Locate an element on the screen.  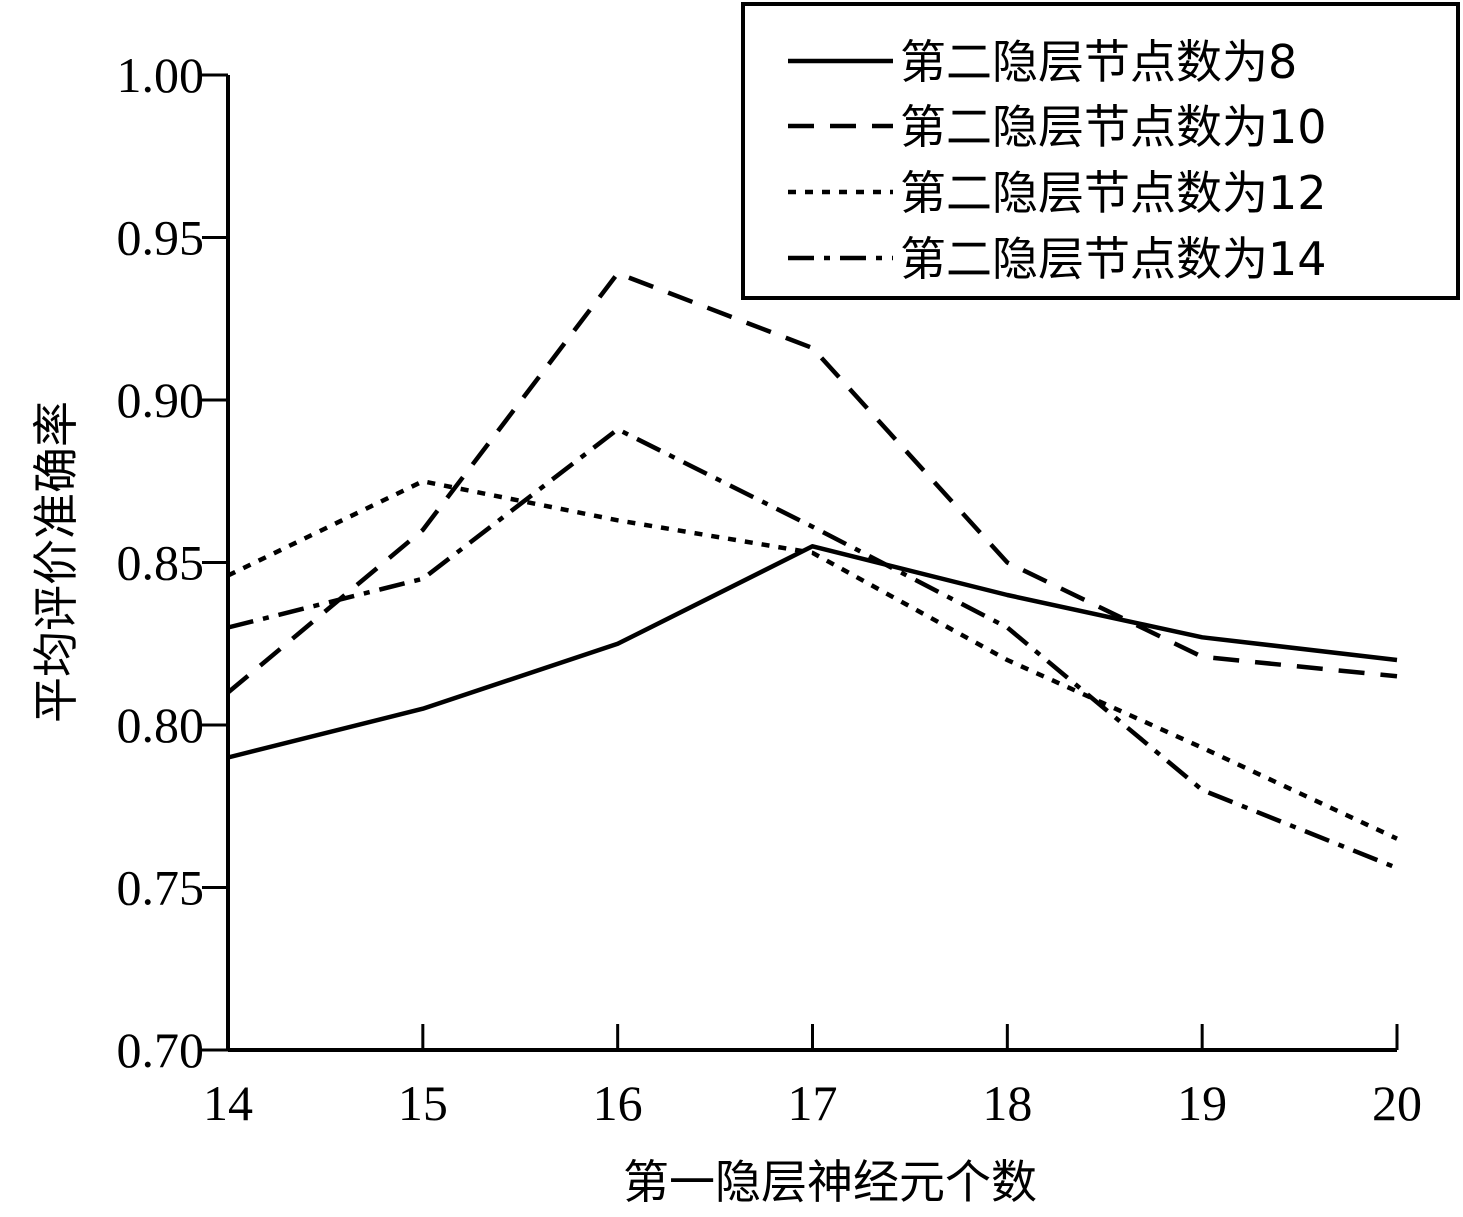
y-axis-title: 平均评价准确率 is located at coordinates (56, 562).